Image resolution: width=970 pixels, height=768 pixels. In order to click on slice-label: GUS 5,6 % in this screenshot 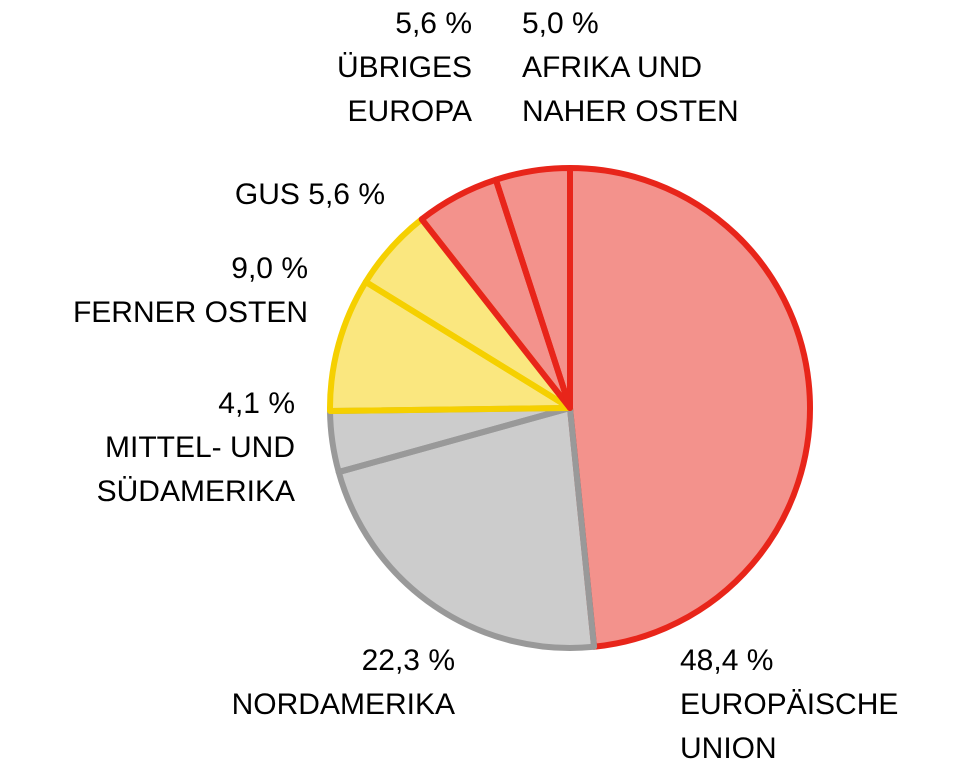, I will do `click(310, 194)`.